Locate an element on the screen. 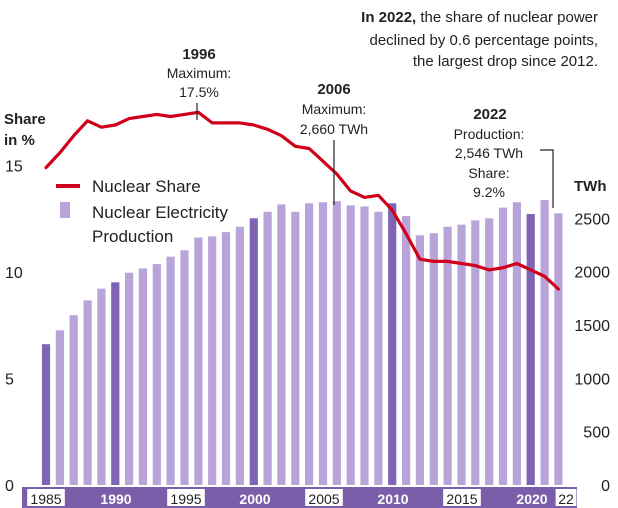 Image resolution: width=618 pixels, height=508 pixels. bar-2003 is located at coordinates (295, 348).